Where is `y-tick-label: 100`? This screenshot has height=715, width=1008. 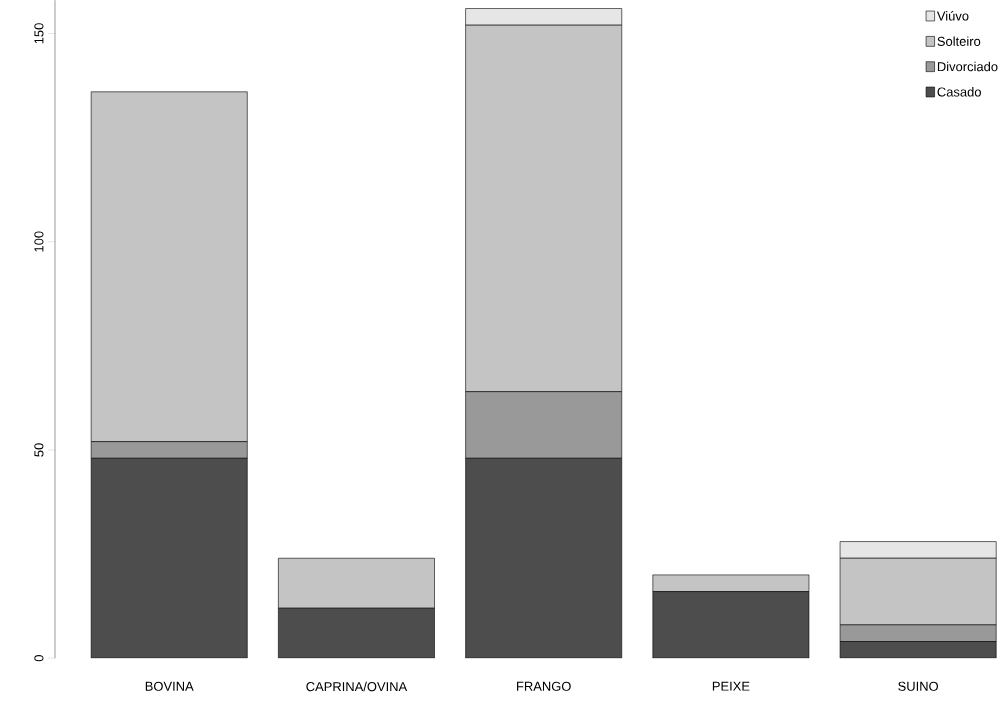 y-tick-label: 100 is located at coordinates (39, 241).